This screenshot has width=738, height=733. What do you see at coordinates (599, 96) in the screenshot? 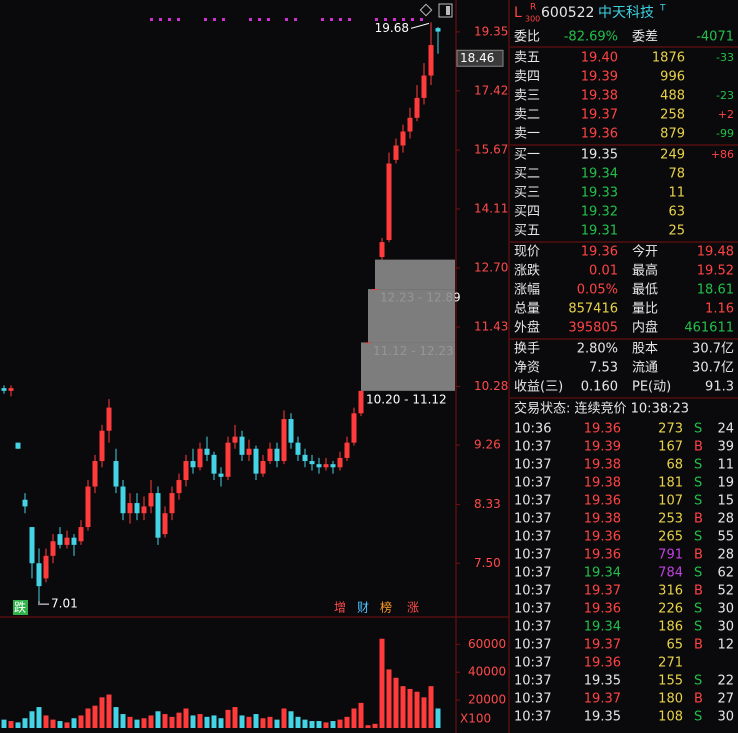
I see `book-price: 19.38` at bounding box center [599, 96].